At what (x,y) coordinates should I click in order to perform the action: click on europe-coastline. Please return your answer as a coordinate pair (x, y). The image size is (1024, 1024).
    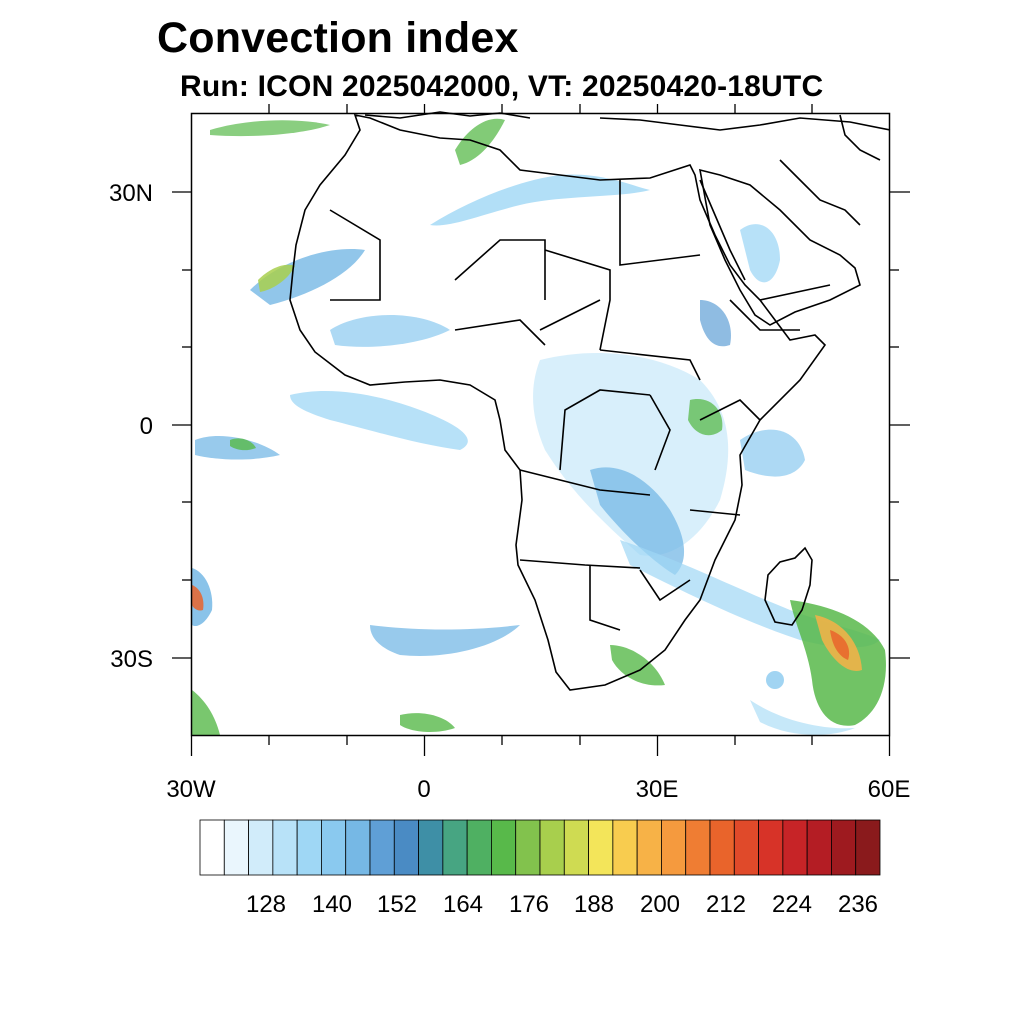
    Looking at the image, I should click on (627, 121).